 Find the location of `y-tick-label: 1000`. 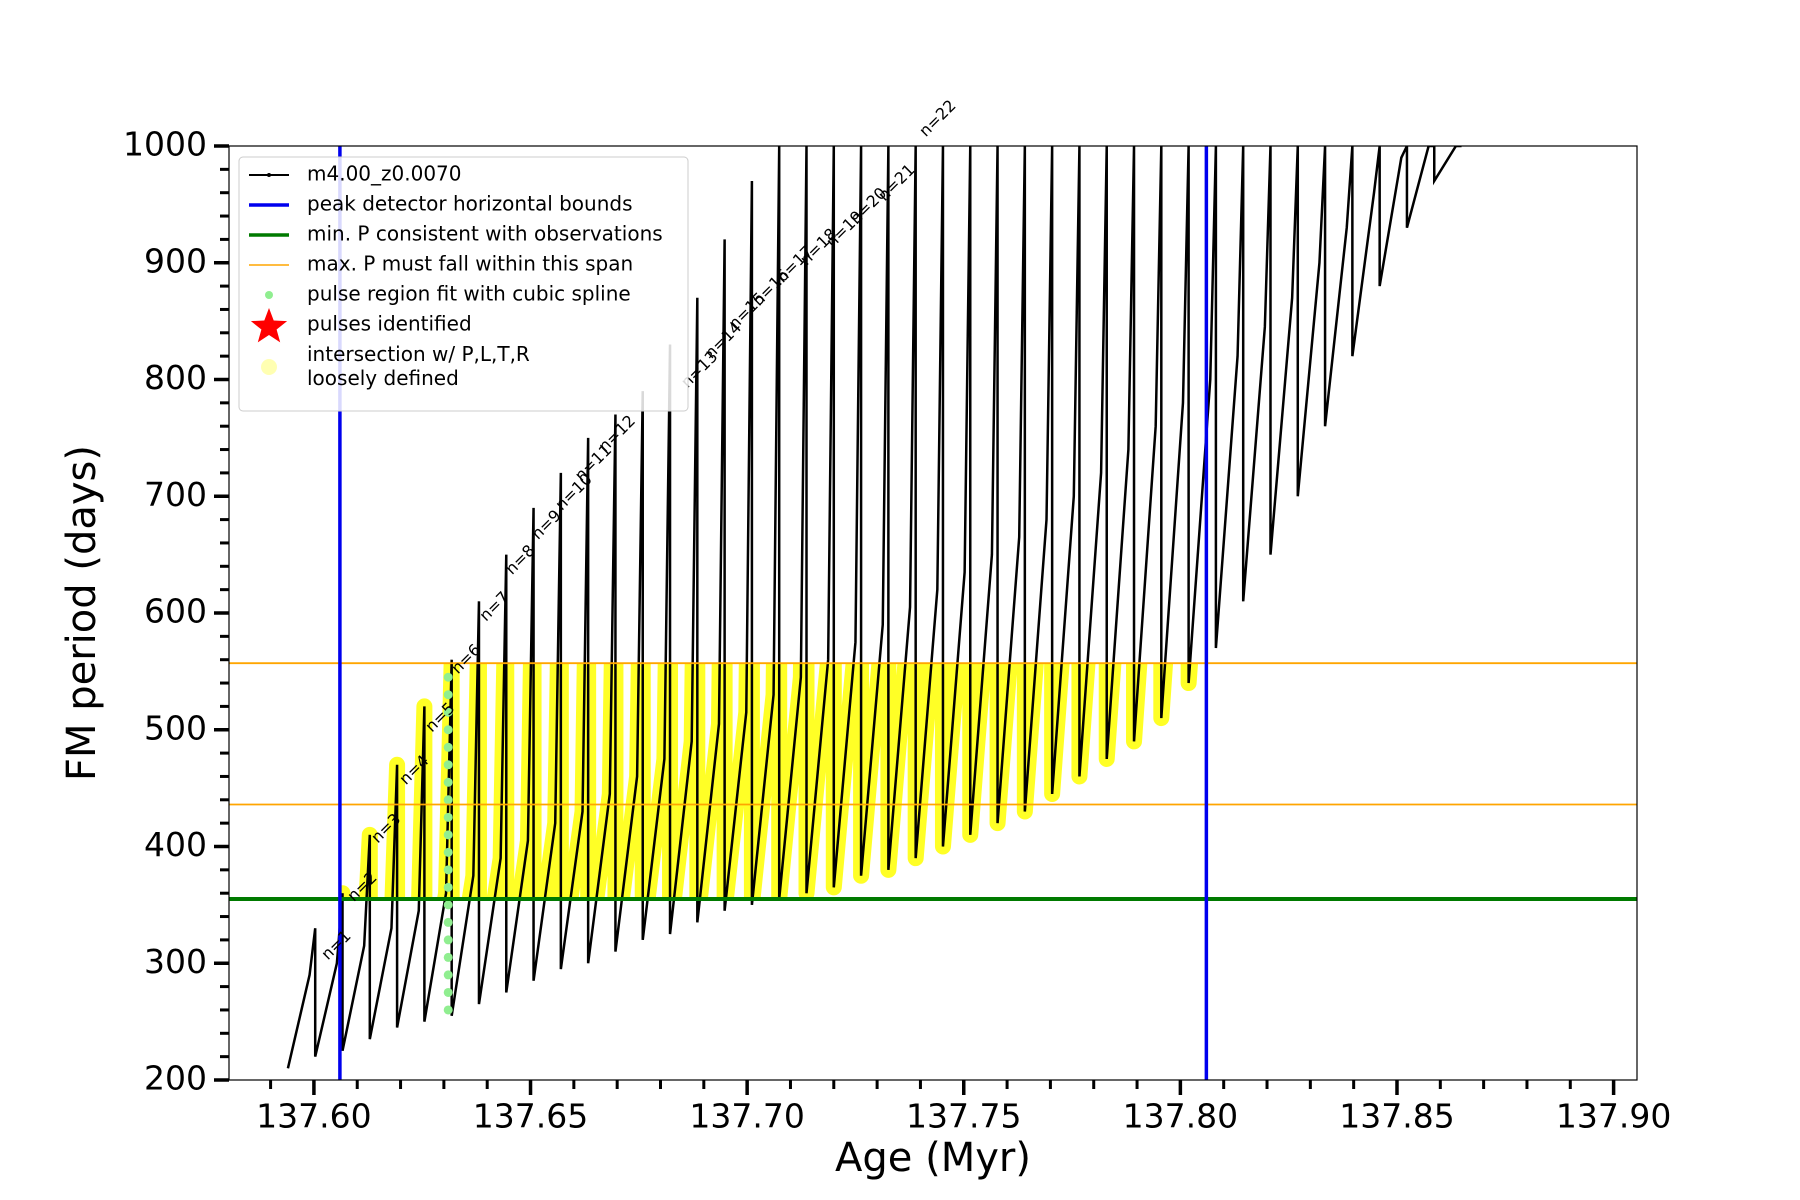

y-tick-label: 1000 is located at coordinates (165, 144).